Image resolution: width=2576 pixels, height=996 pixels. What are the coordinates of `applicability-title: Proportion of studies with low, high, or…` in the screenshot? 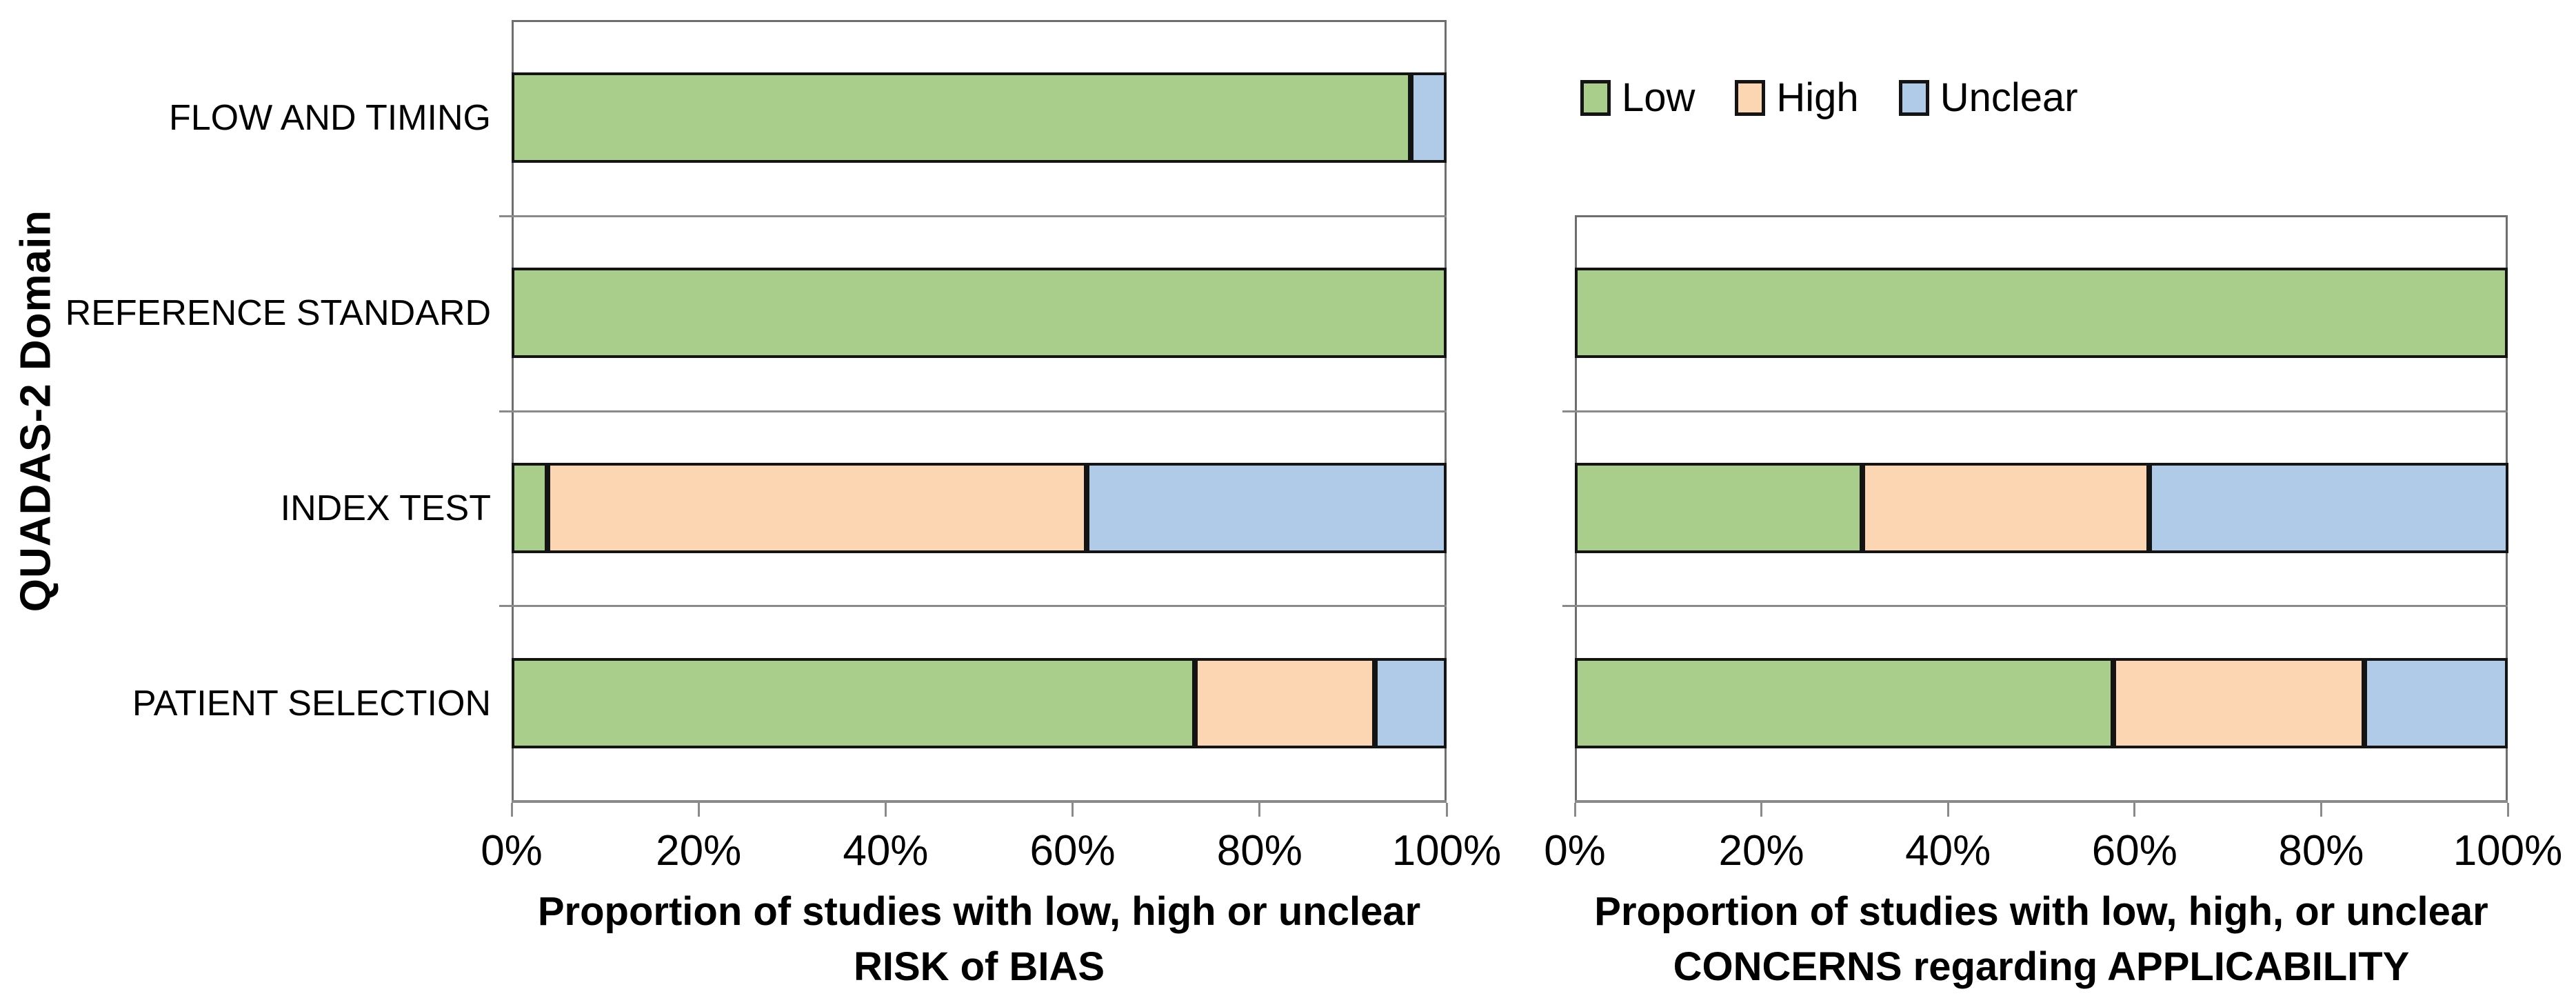 It's located at (2041, 939).